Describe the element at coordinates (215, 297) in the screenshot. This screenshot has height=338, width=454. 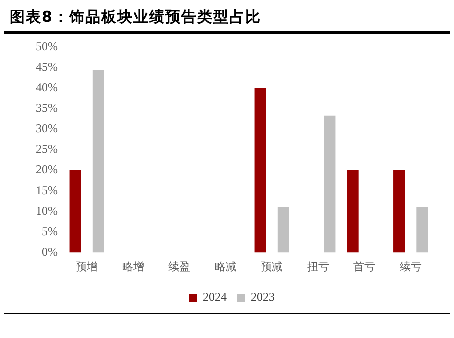
I see `legend-label: 2024` at that location.